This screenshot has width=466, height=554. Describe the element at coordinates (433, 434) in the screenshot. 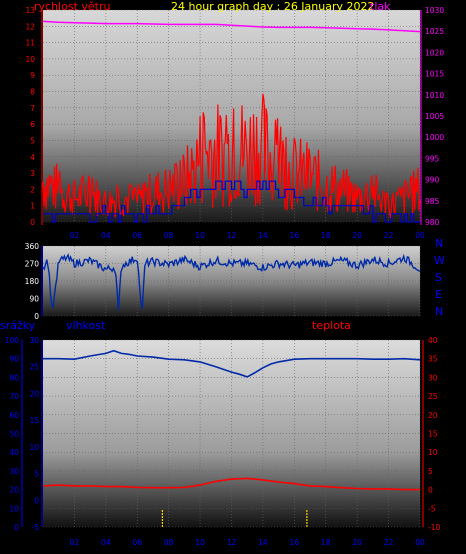

I see `temperature-y-tick-label: 15` at that location.